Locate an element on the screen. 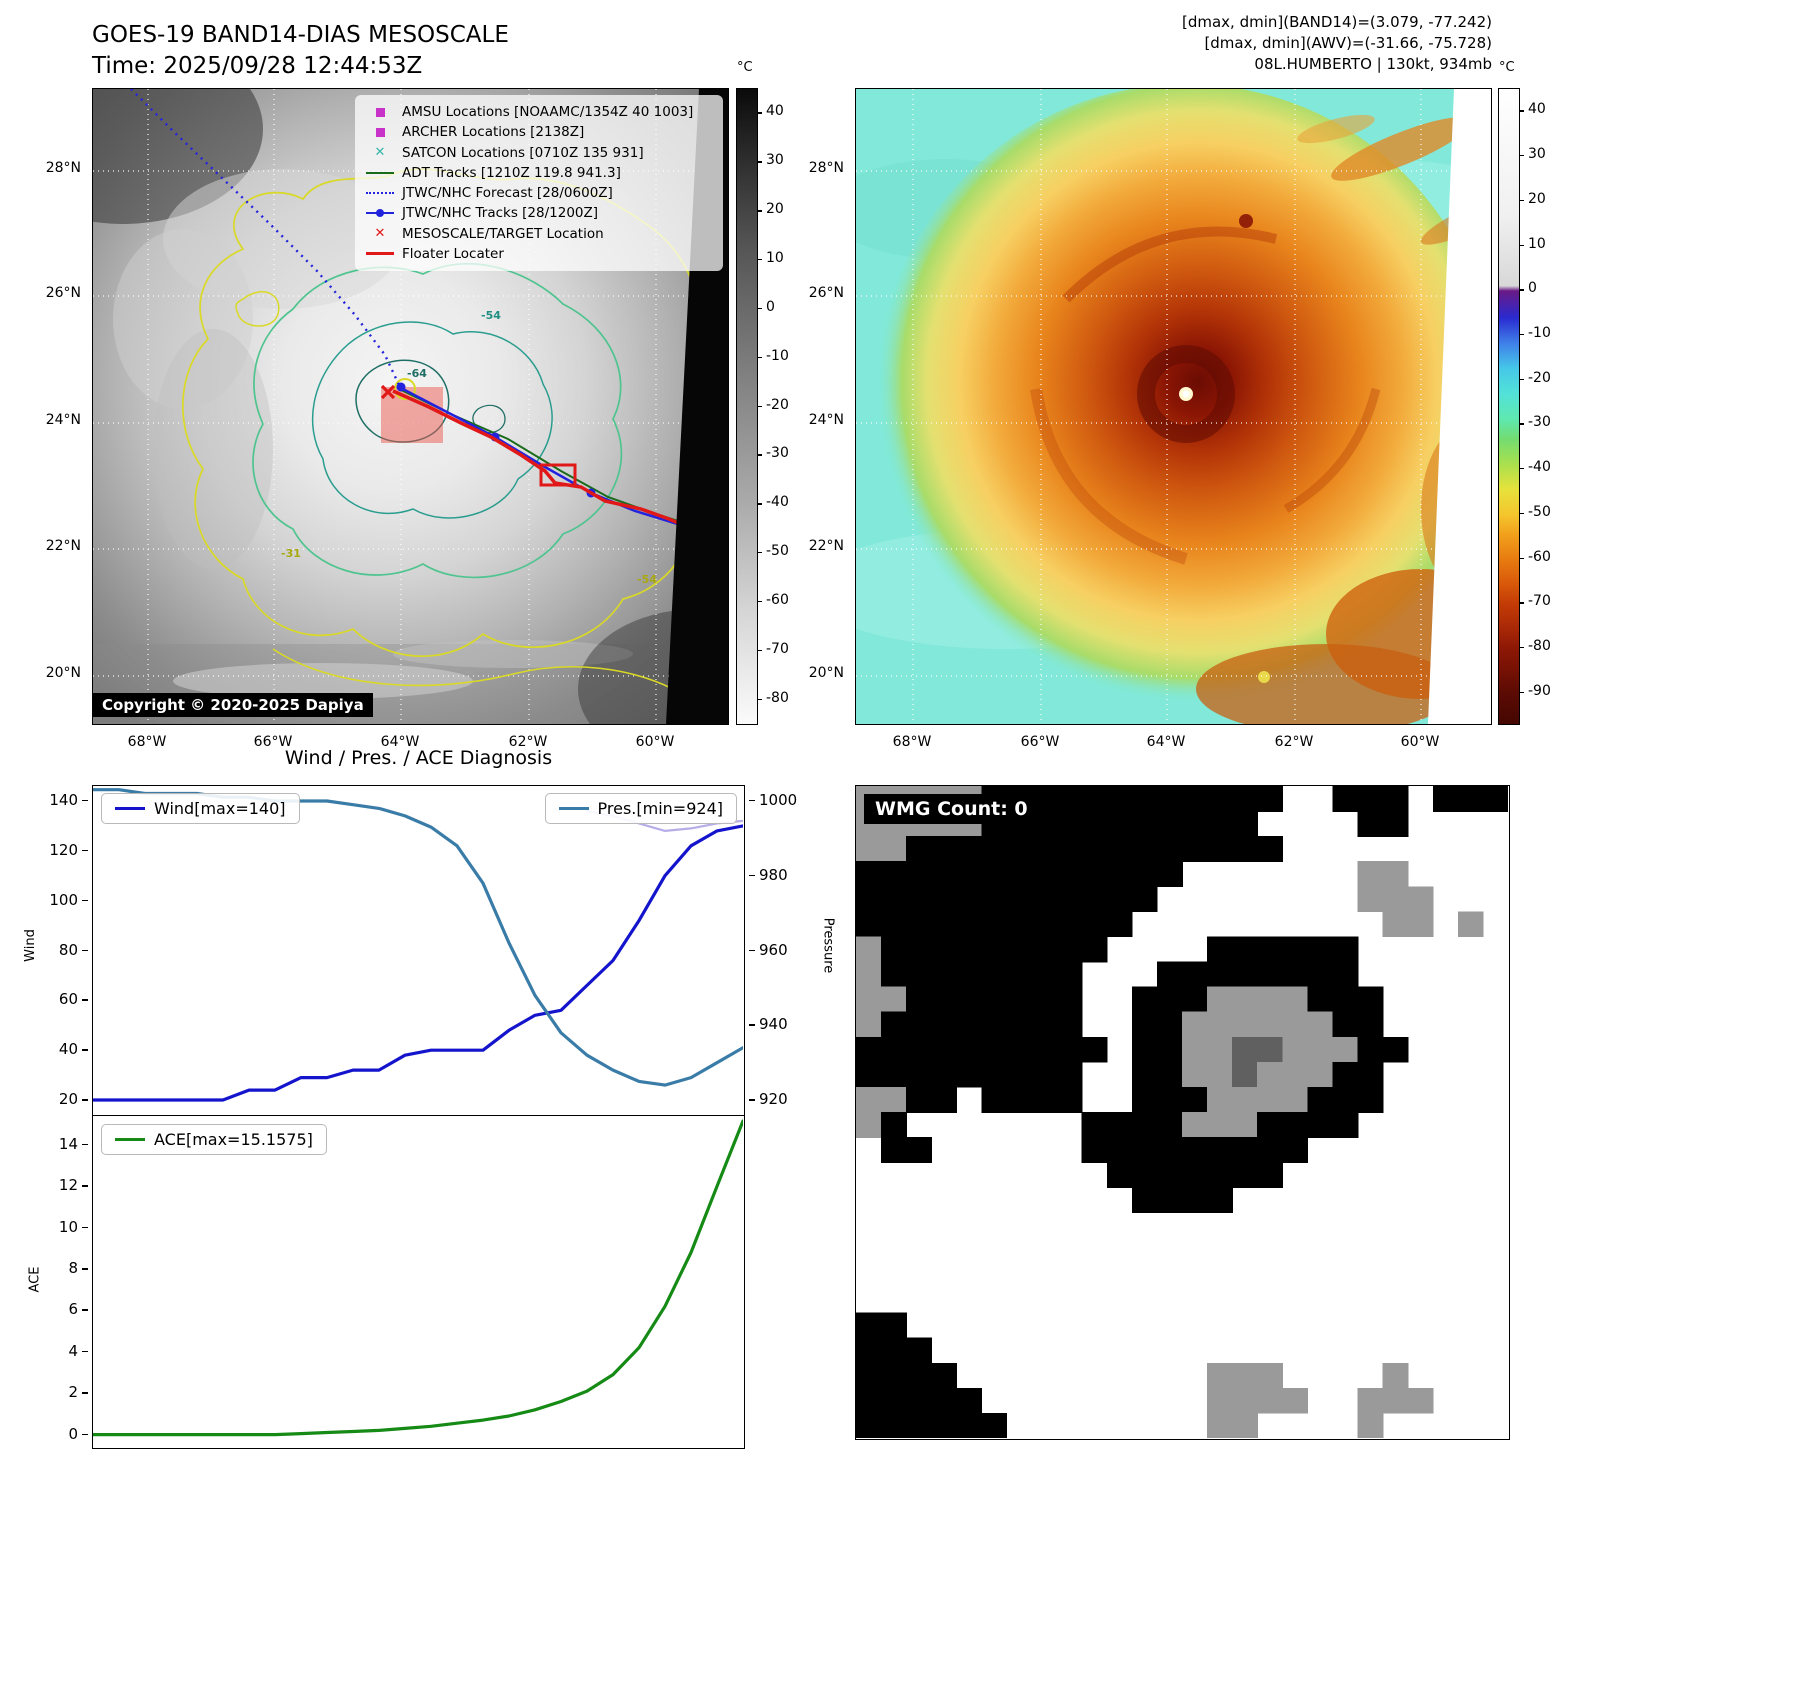 The image size is (1797, 1690). awv-satellite-map is located at coordinates (1173, 406).